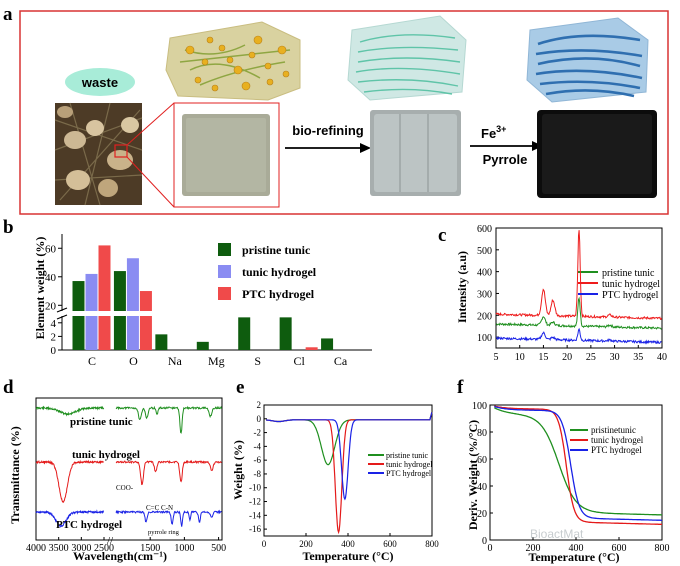  Describe the element at coordinates (150, 548) in the screenshot. I see `x-tick-label: 1500` at that location.